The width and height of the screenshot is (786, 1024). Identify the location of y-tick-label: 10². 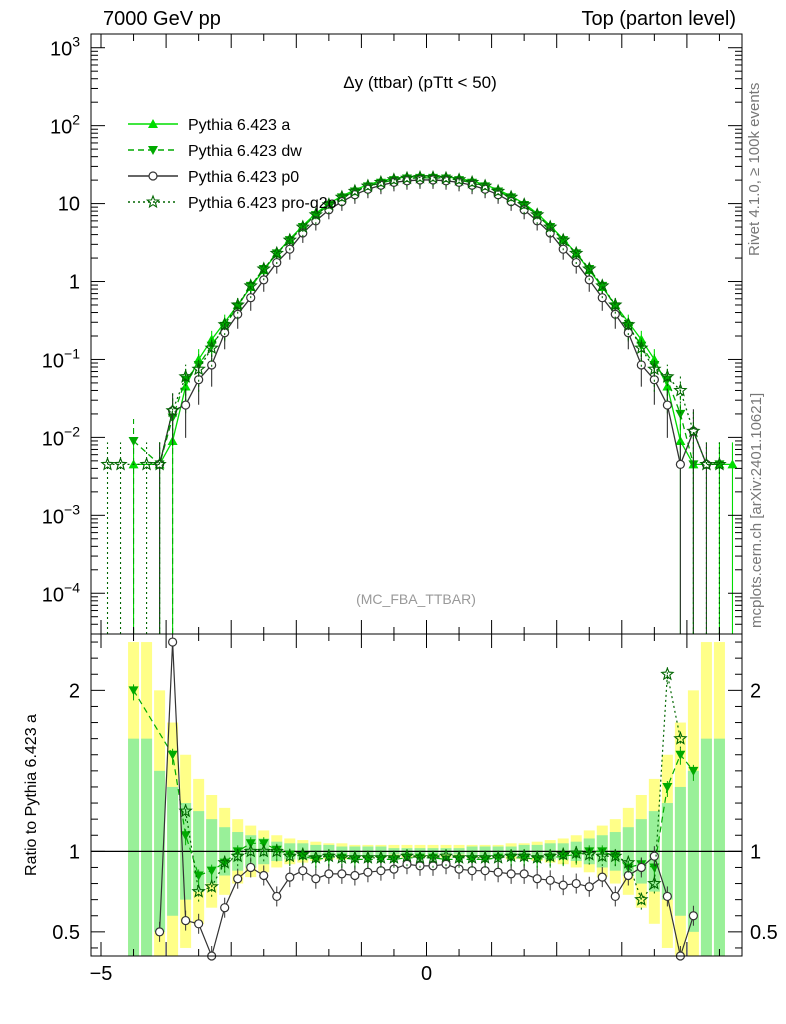
(65, 125).